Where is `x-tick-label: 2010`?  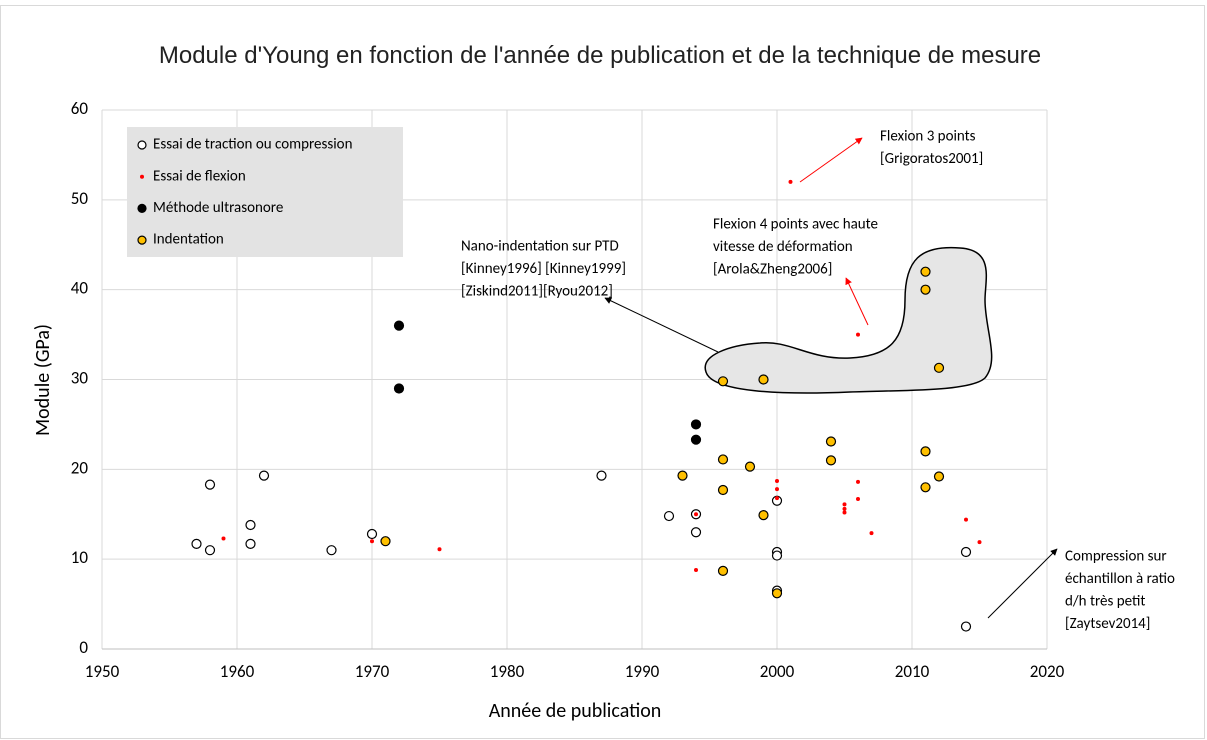 x-tick-label: 2010 is located at coordinates (912, 671).